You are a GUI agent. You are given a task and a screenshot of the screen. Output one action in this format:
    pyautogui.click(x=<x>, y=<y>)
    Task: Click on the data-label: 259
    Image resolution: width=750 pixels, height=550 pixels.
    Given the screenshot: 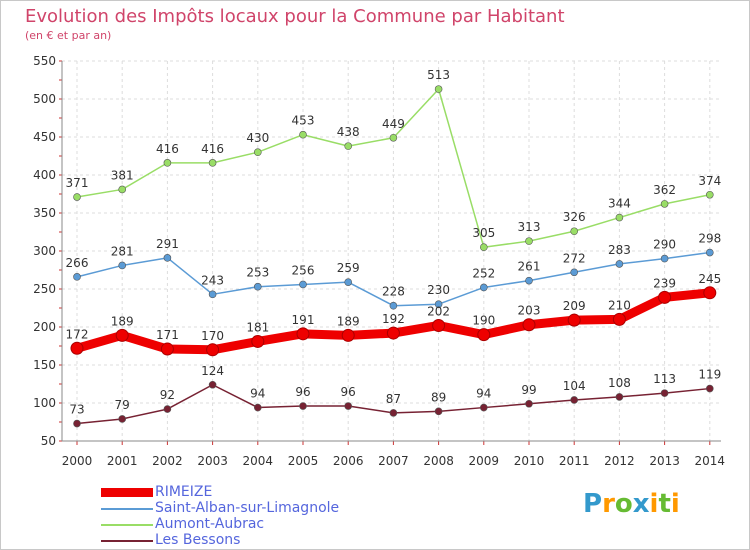 What is the action you would take?
    pyautogui.click(x=348, y=268)
    